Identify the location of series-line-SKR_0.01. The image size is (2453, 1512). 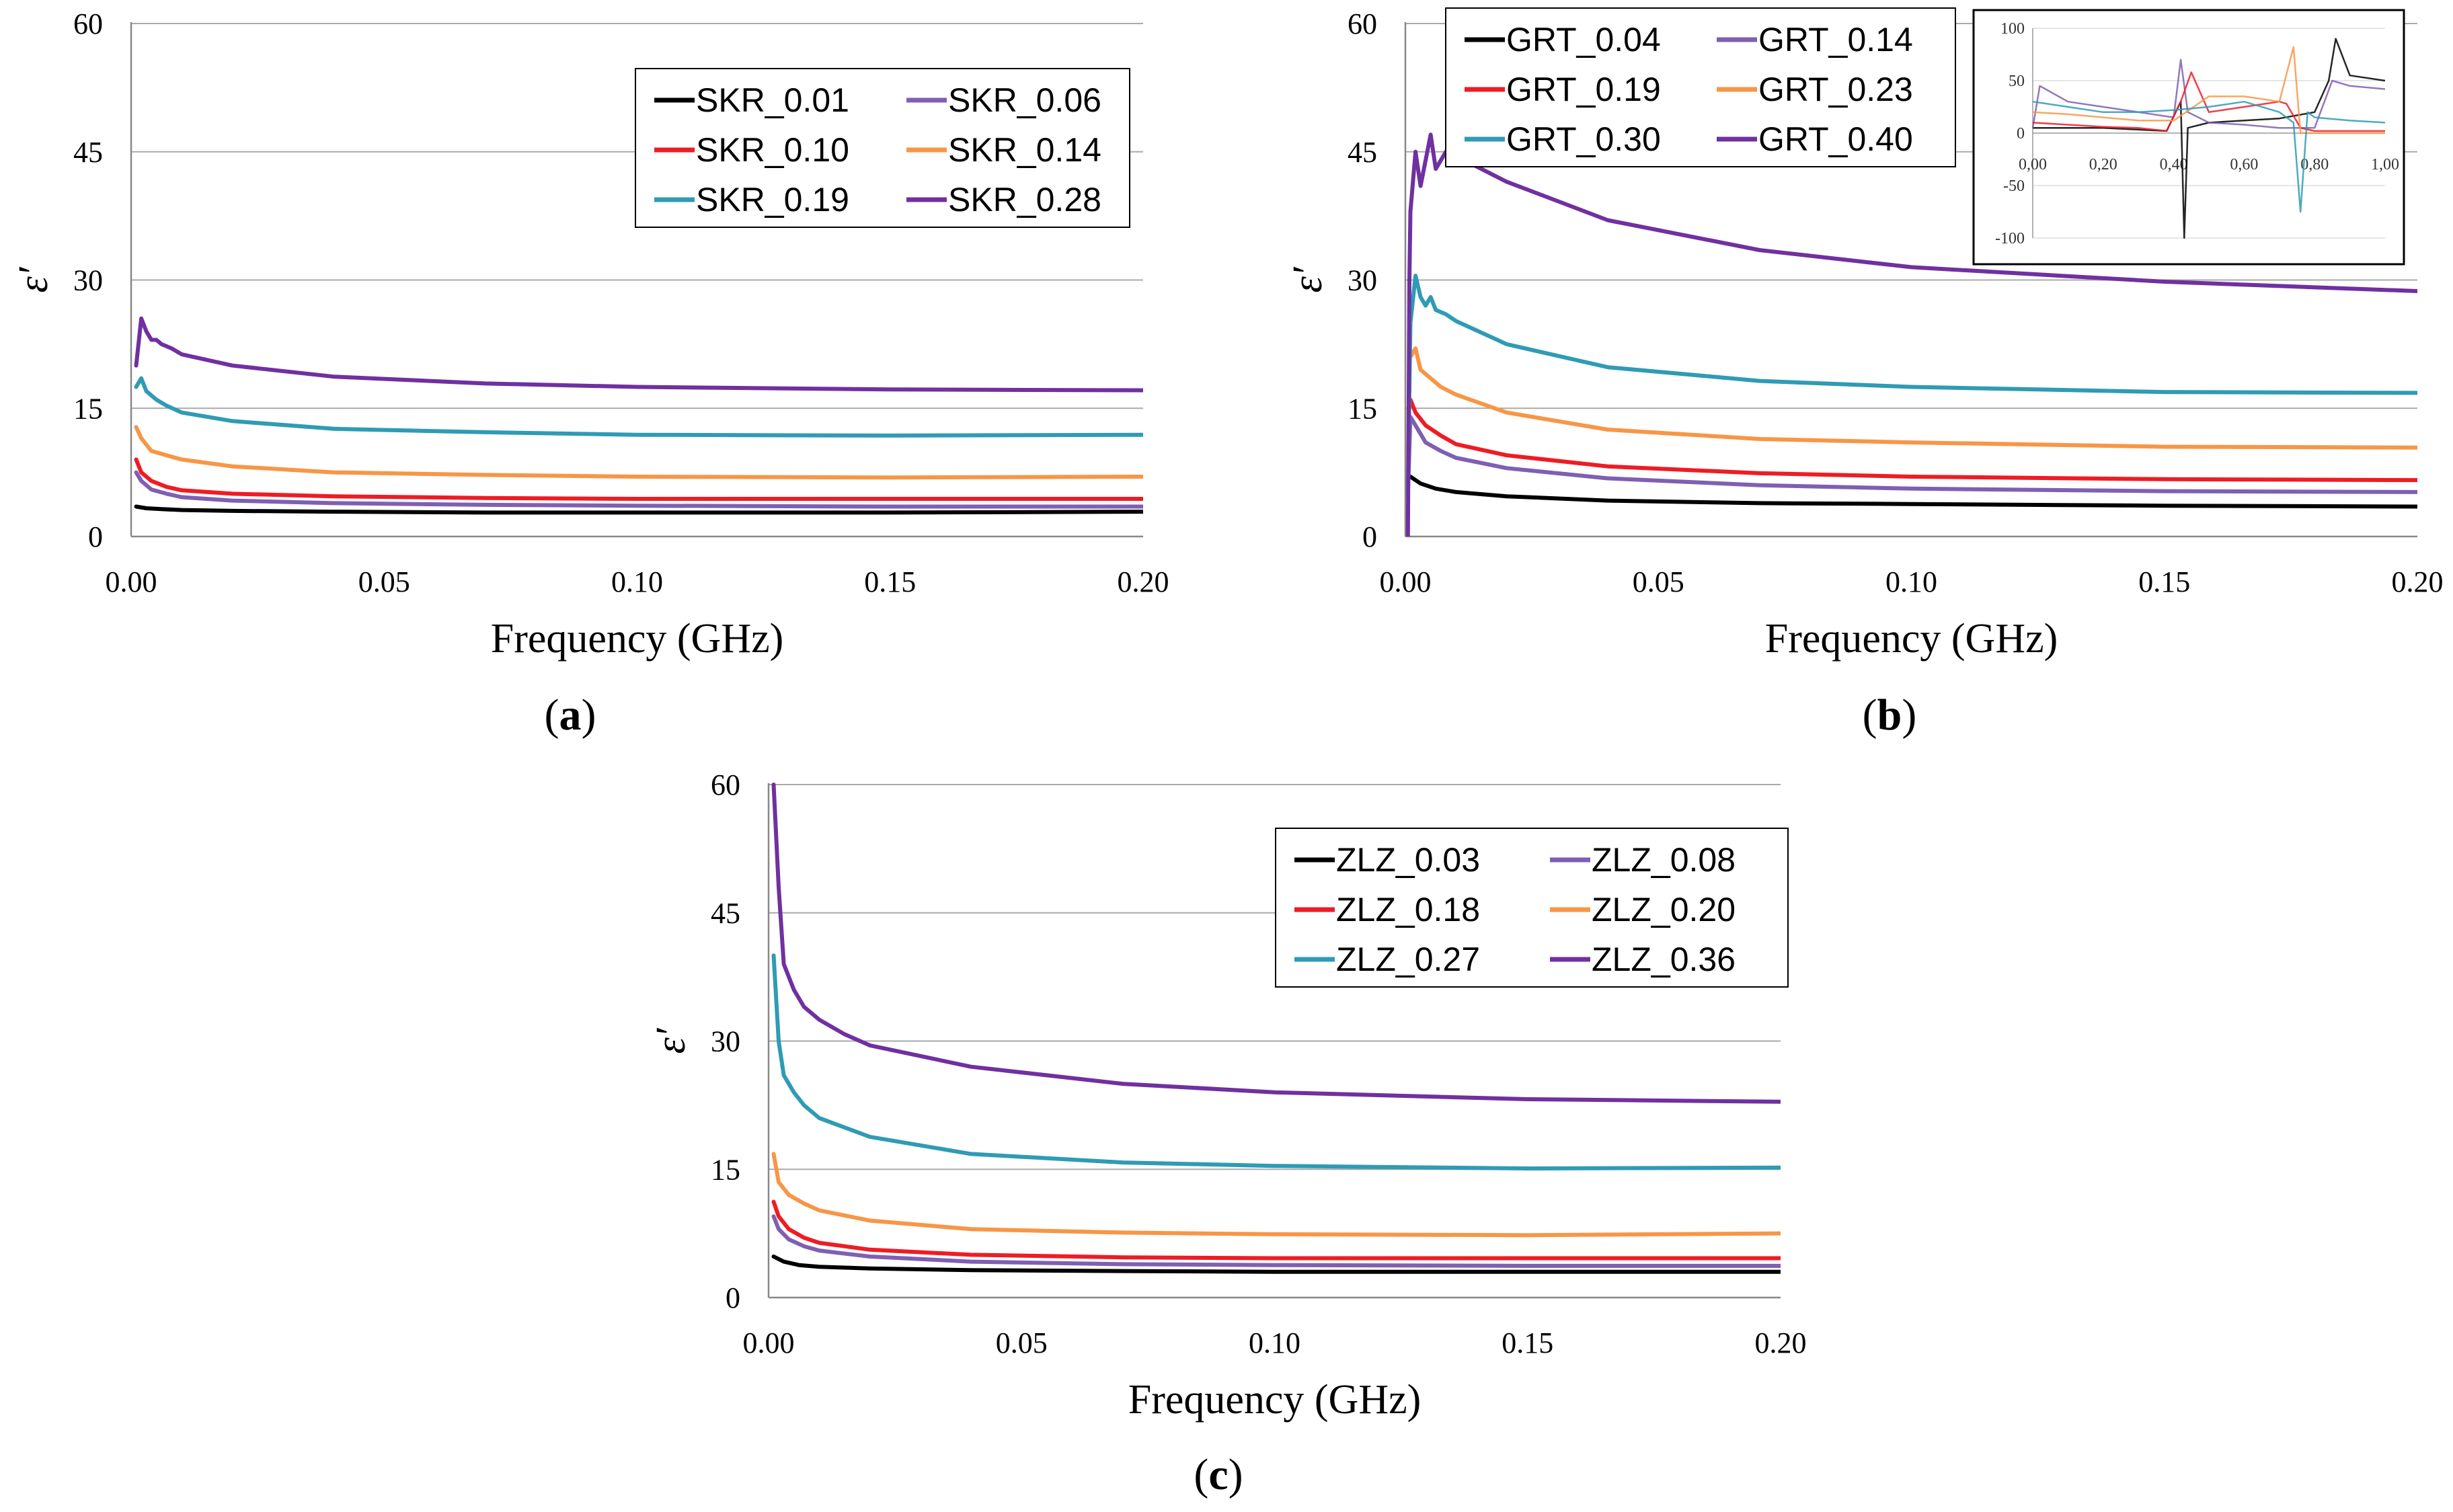
(638, 509).